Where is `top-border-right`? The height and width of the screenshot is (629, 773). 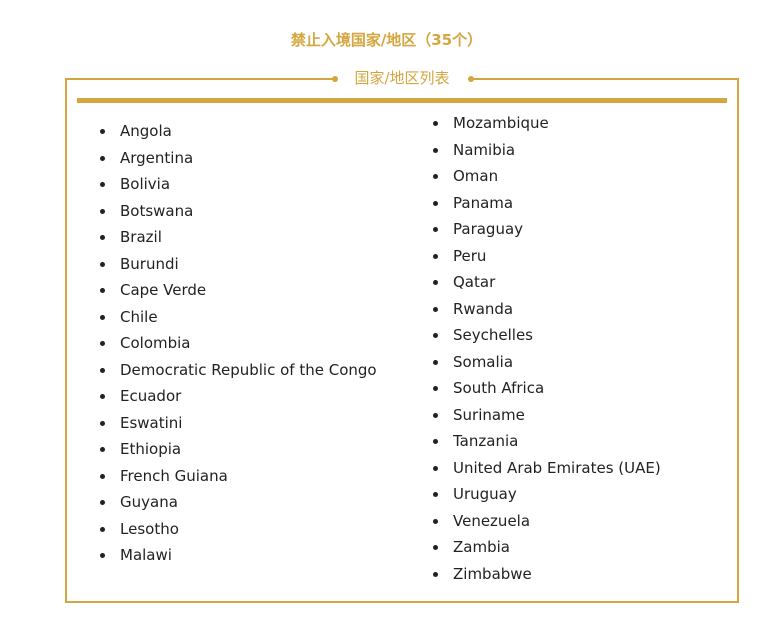
top-border-right is located at coordinates (605, 79).